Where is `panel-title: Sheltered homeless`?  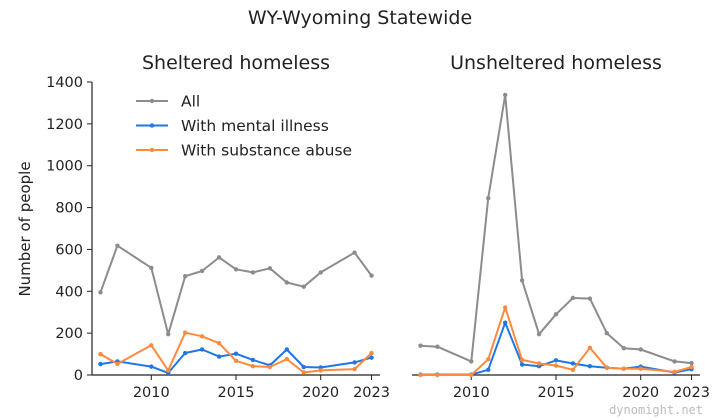 panel-title: Sheltered homeless is located at coordinates (236, 63).